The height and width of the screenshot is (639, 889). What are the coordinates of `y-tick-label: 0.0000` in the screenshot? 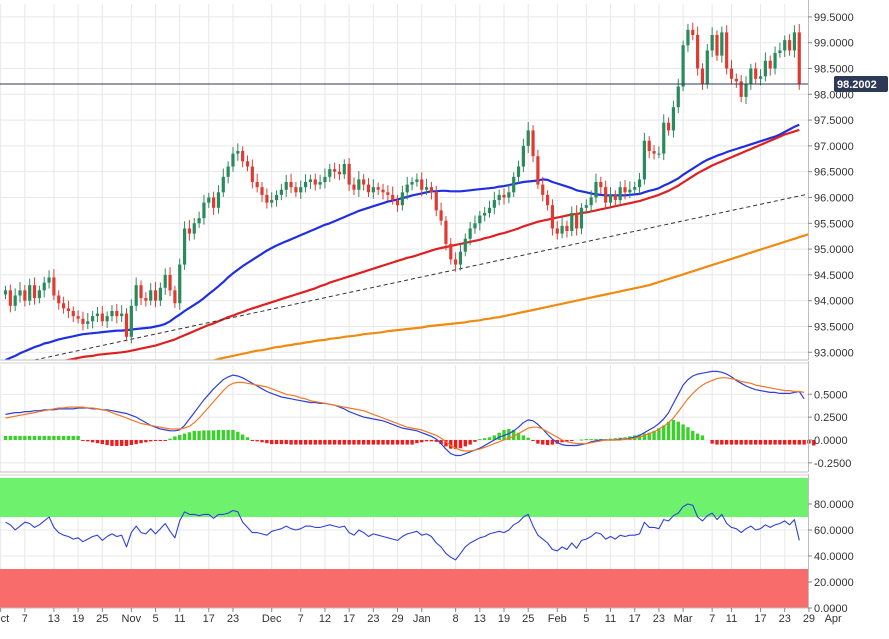 It's located at (831, 609).